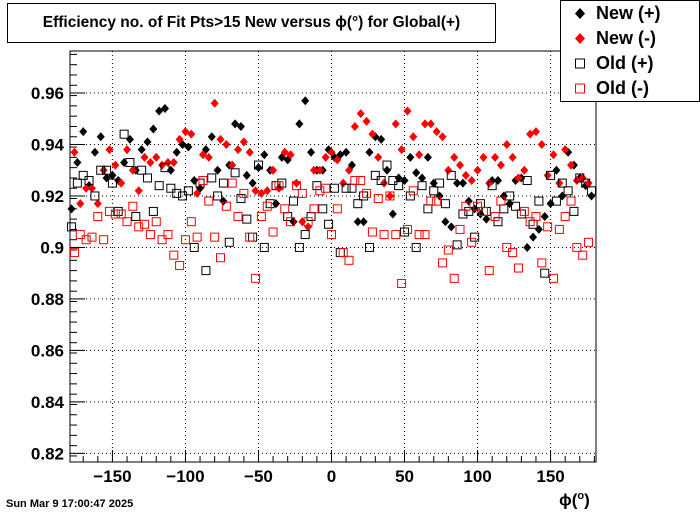  I want to click on legend-item-new-plus: New (+), so click(630, 13).